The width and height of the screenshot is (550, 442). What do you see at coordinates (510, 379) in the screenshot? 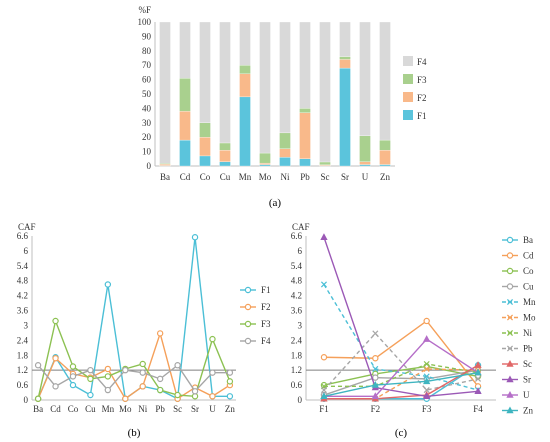
I see `legend-marker-Sr` at bounding box center [510, 379].